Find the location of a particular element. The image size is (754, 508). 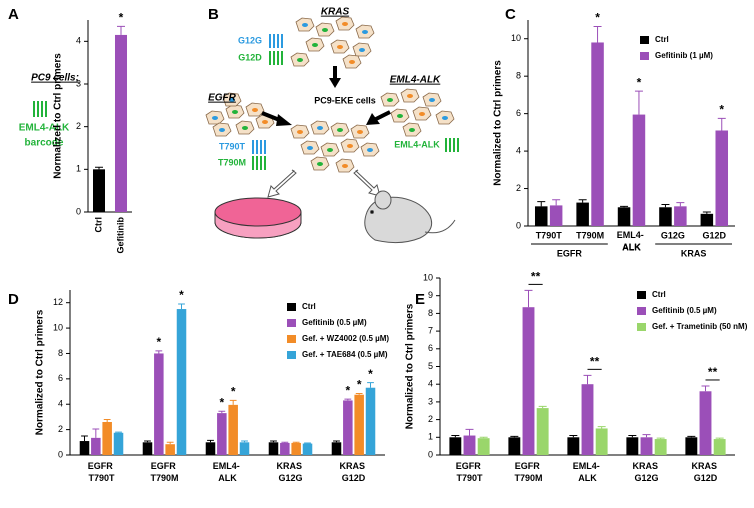

x-tick-label: G12G is located at coordinates (673, 235).